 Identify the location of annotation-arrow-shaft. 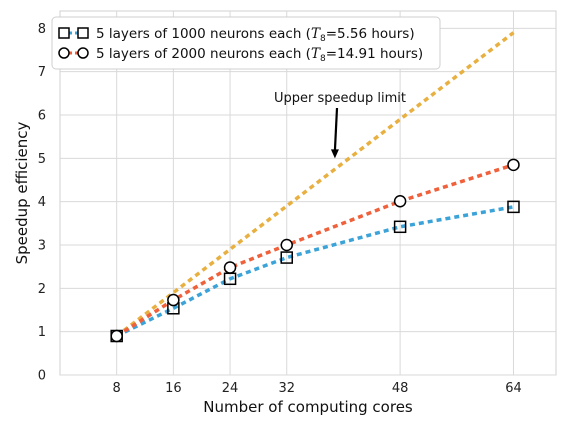
(336, 129).